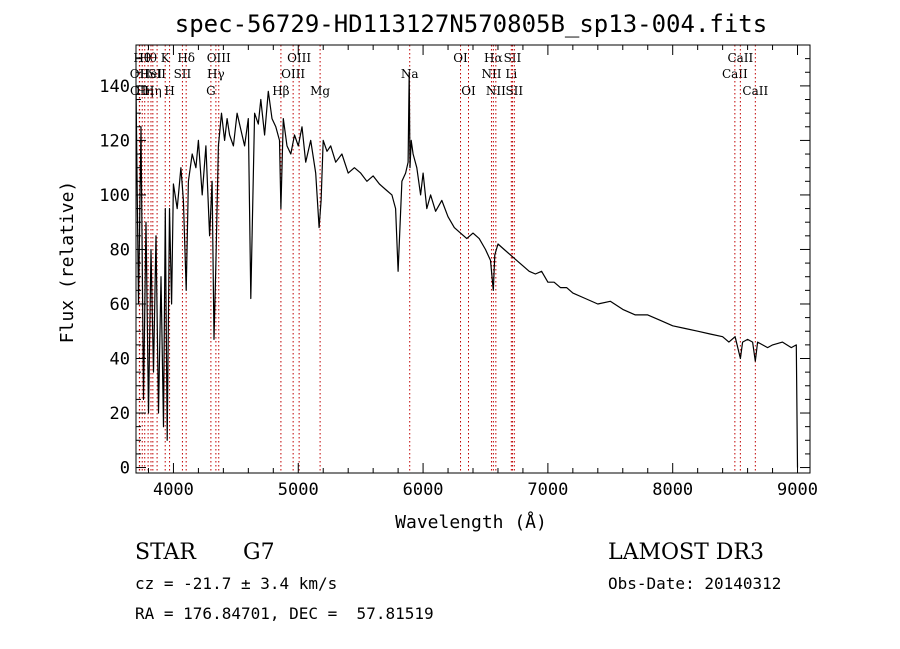  I want to click on line-marker-label-24: NII, so click(496, 91).